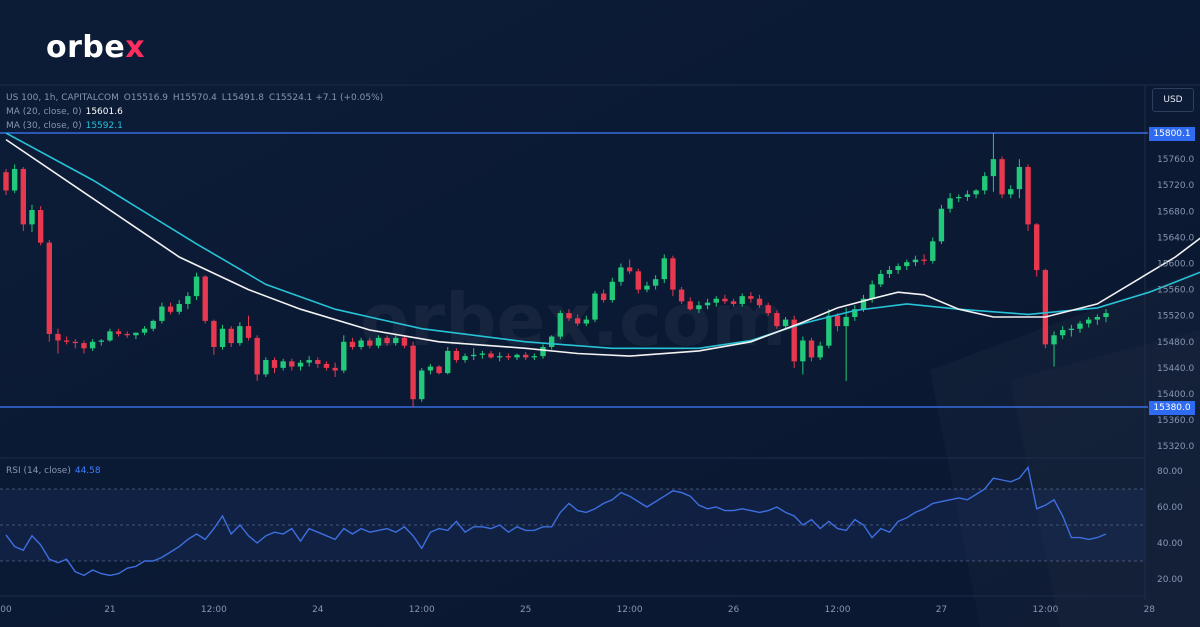  What do you see at coordinates (734, 610) in the screenshot?
I see `time-tick-label: 26` at bounding box center [734, 610].